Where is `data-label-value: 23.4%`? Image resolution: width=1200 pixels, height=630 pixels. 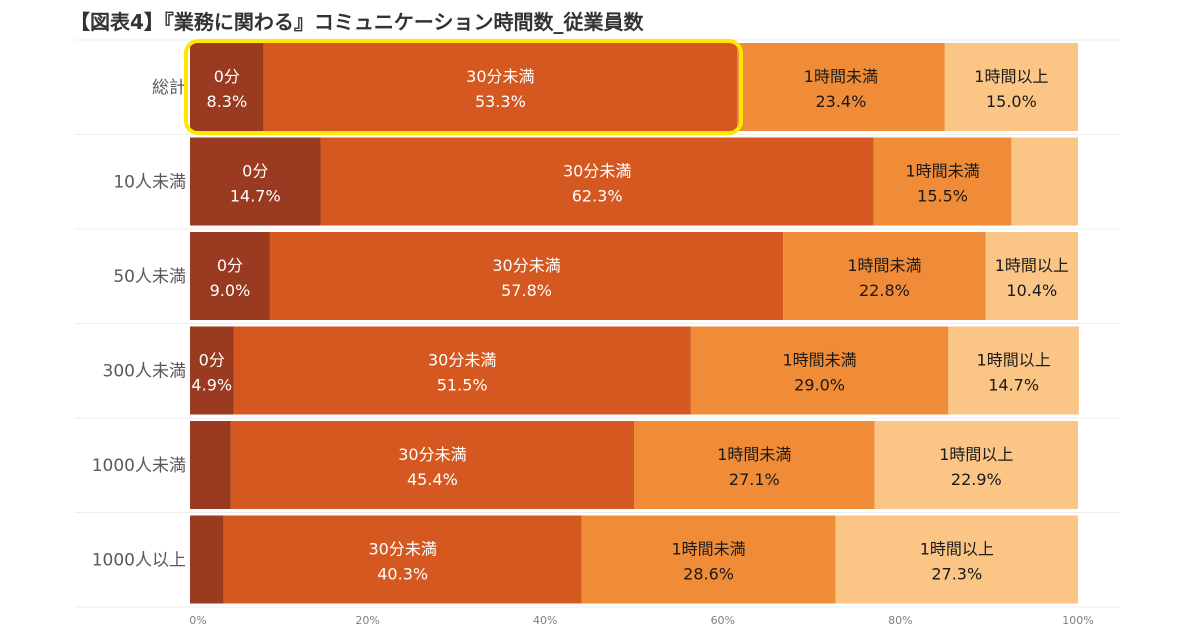 data-label-value: 23.4% is located at coordinates (840, 101).